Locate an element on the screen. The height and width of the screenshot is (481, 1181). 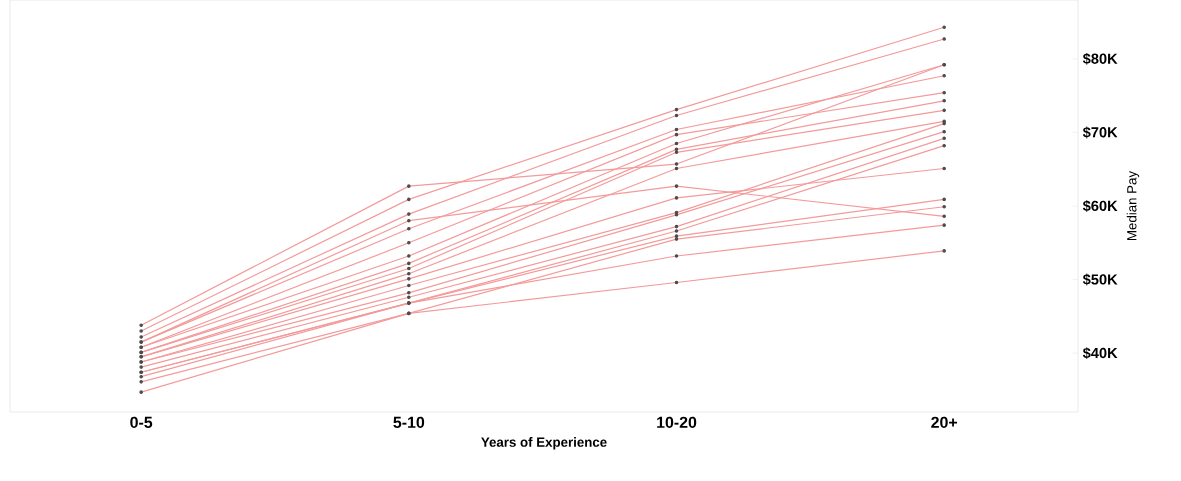
y-tick-label: $60K is located at coordinates (1100, 206).